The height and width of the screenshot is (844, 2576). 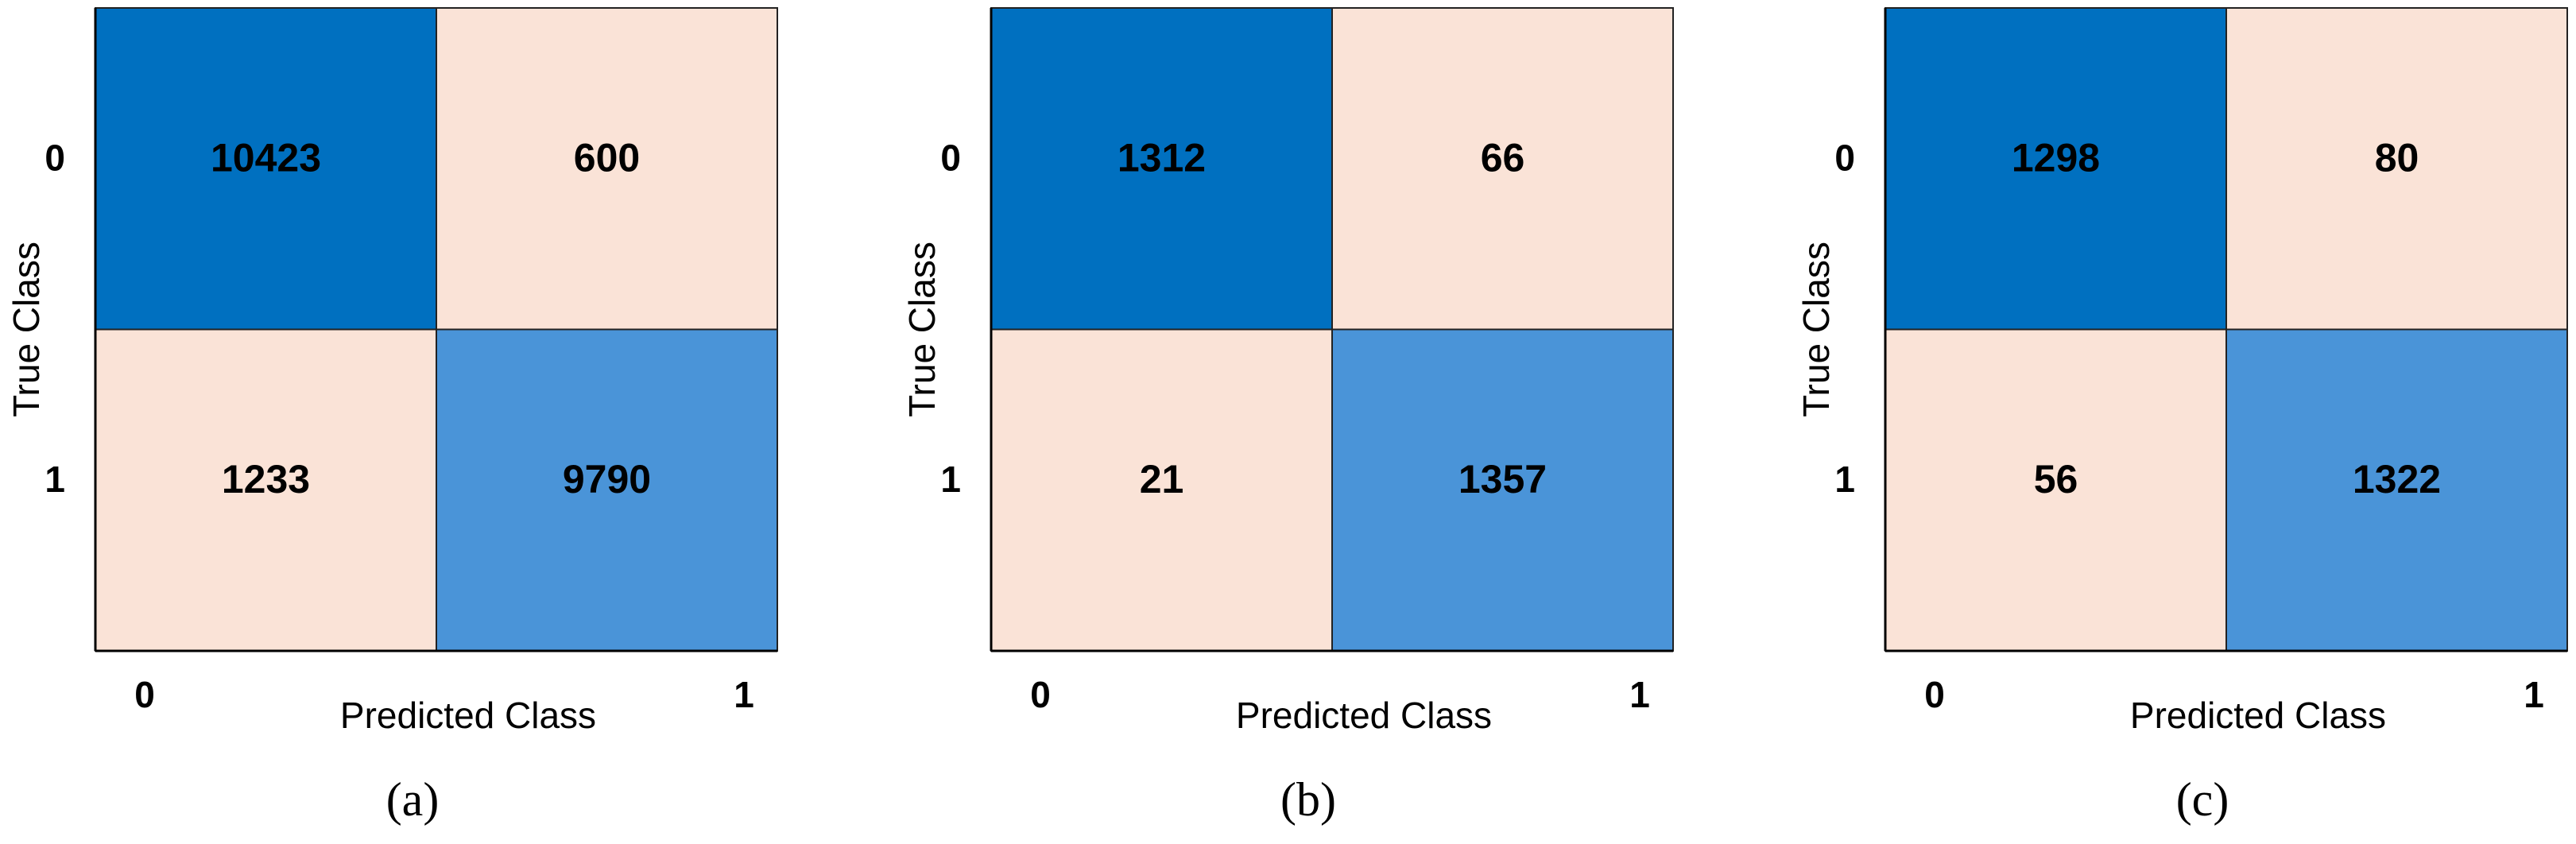 What do you see at coordinates (2202, 799) in the screenshot?
I see `caption: (c)` at bounding box center [2202, 799].